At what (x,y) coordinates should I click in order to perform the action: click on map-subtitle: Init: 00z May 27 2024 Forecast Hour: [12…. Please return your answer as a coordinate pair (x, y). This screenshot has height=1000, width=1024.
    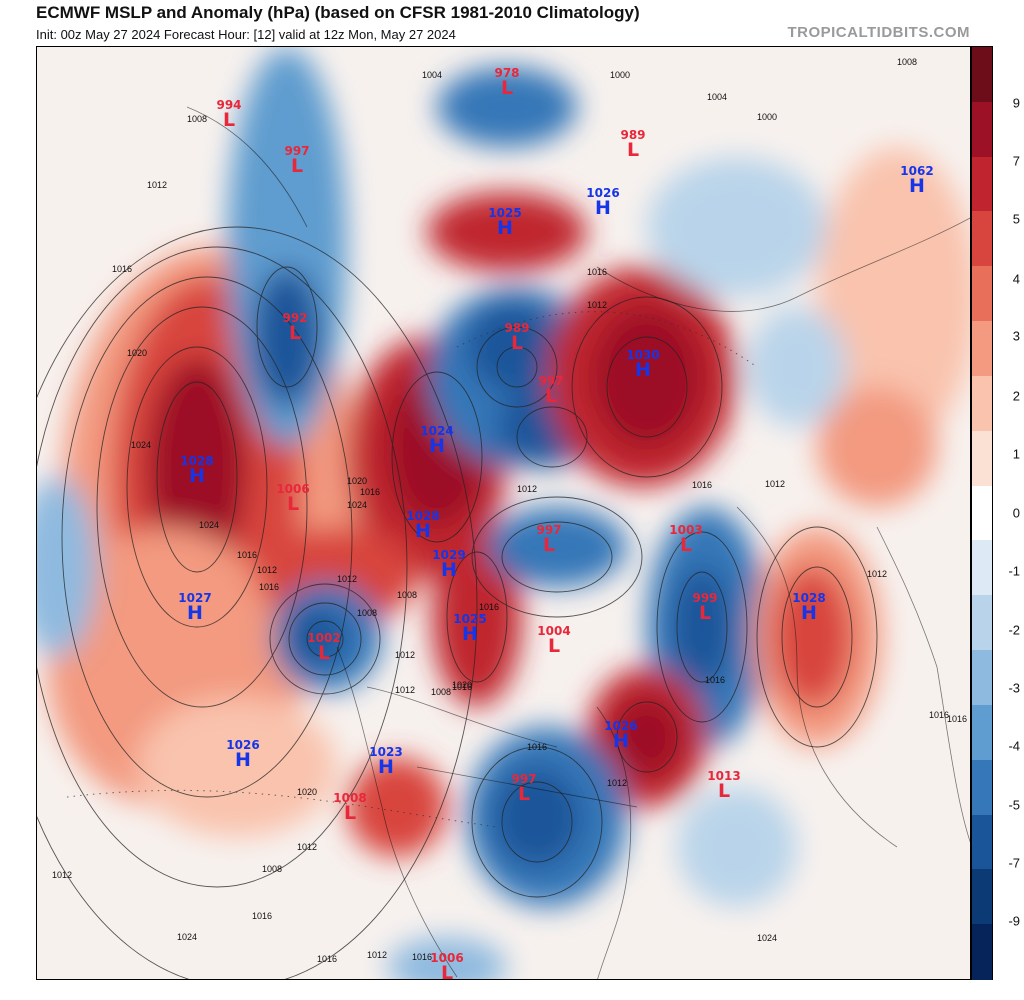
    Looking at the image, I should click on (246, 34).